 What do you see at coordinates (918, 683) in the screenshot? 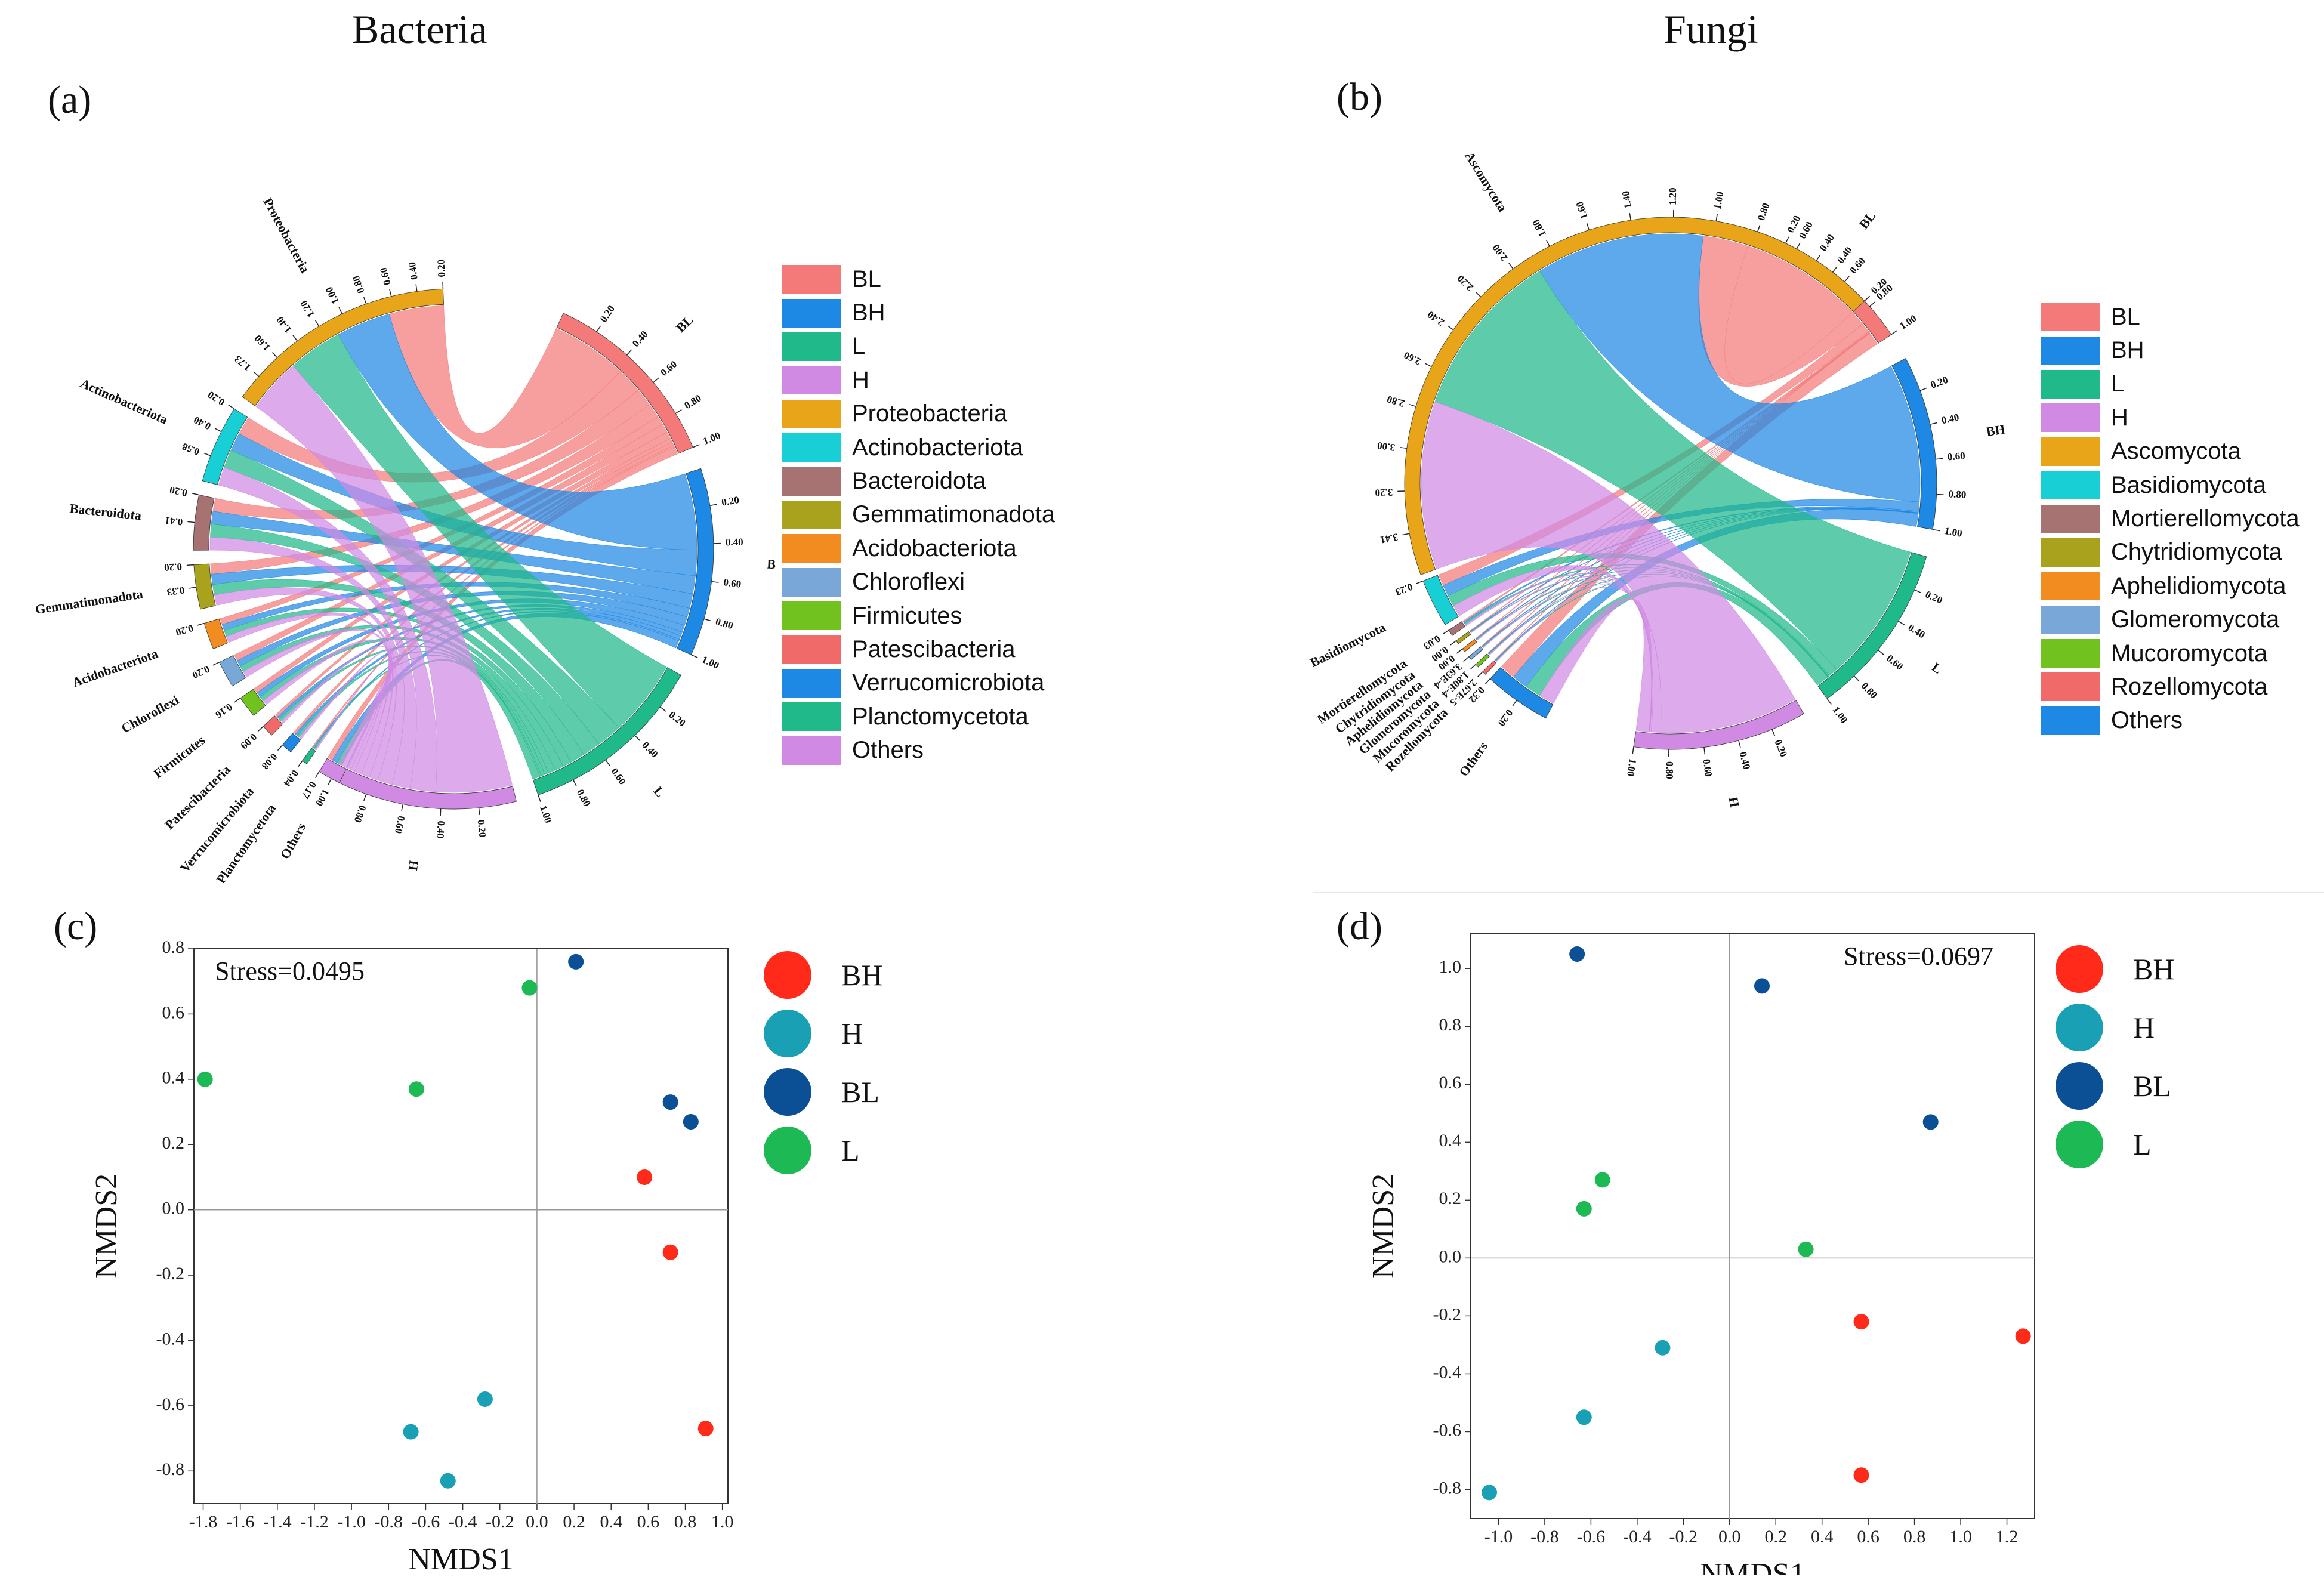
I see `legend-a-item-verrucomicrobiota: Verrucomicrobiota` at bounding box center [918, 683].